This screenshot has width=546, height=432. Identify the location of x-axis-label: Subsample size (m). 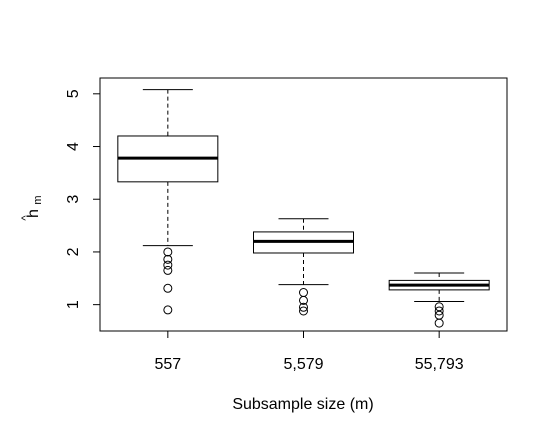
(302, 404).